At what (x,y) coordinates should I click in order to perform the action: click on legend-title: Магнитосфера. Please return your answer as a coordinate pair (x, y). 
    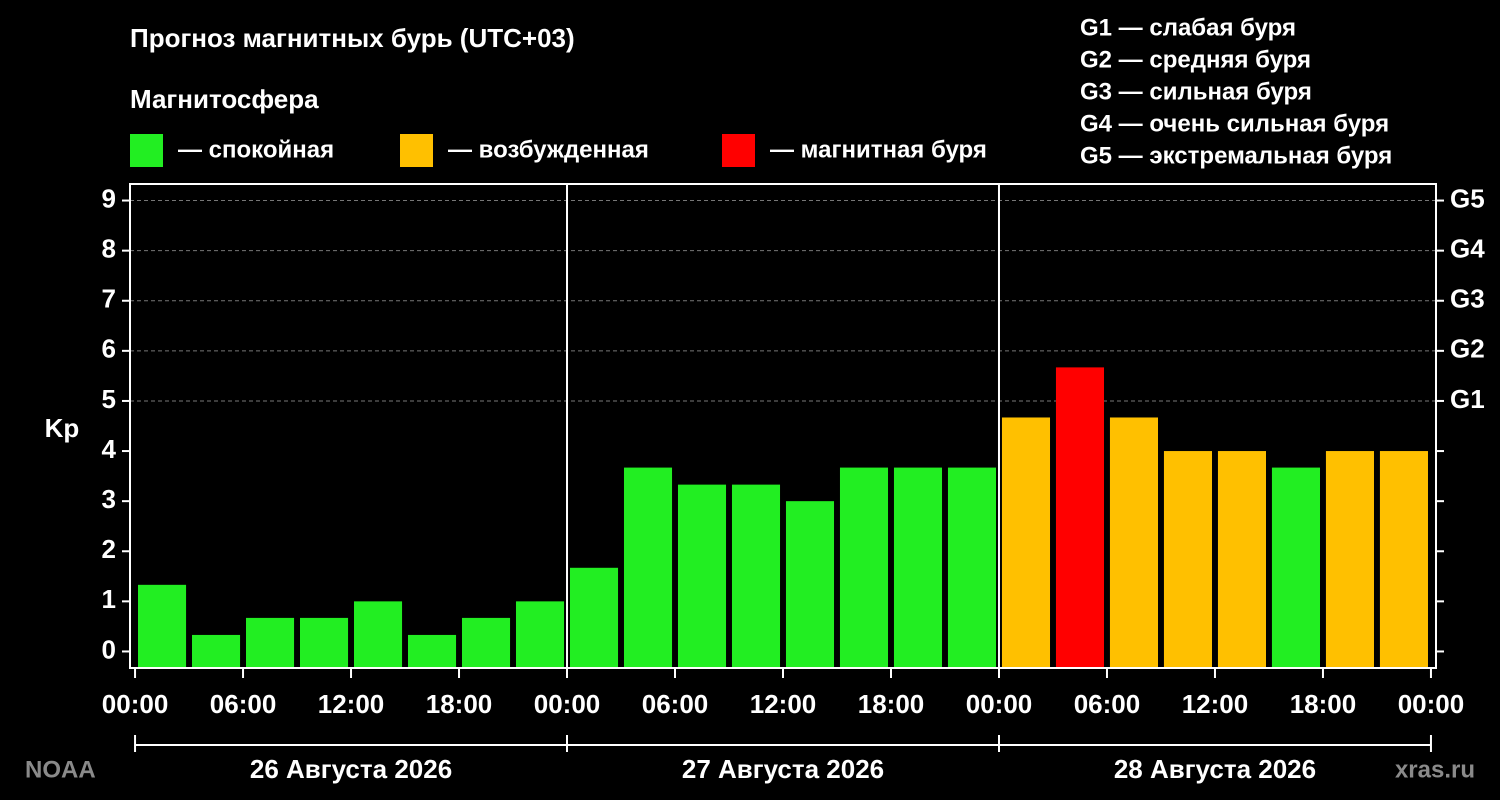
    Looking at the image, I should click on (224, 99).